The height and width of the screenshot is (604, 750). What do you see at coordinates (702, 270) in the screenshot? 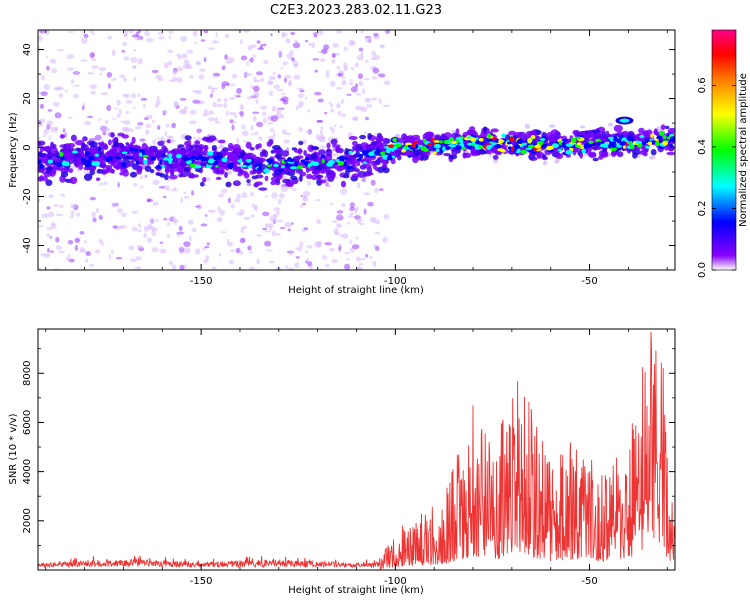
I see `colorbar-tick-label: 0.0` at bounding box center [702, 270].